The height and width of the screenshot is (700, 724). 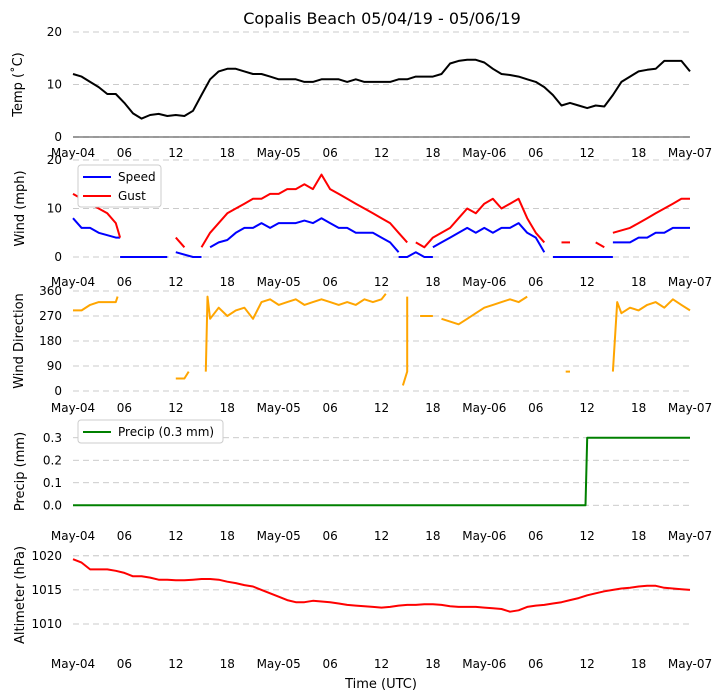 I want to click on direction-ytick-label: 360, so click(x=50, y=291).